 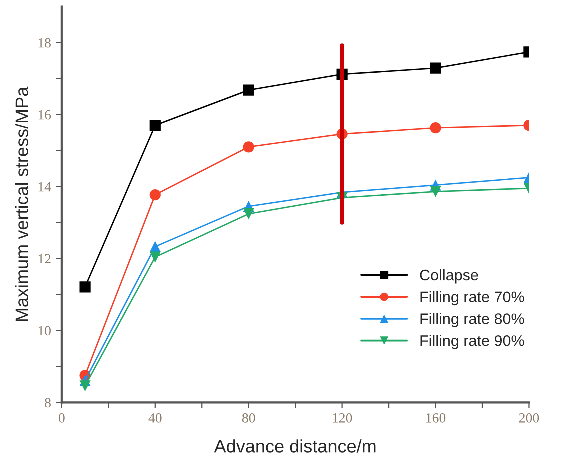 I want to click on y-axis-title: Maximum vertical stress/MPa, so click(x=21, y=204).